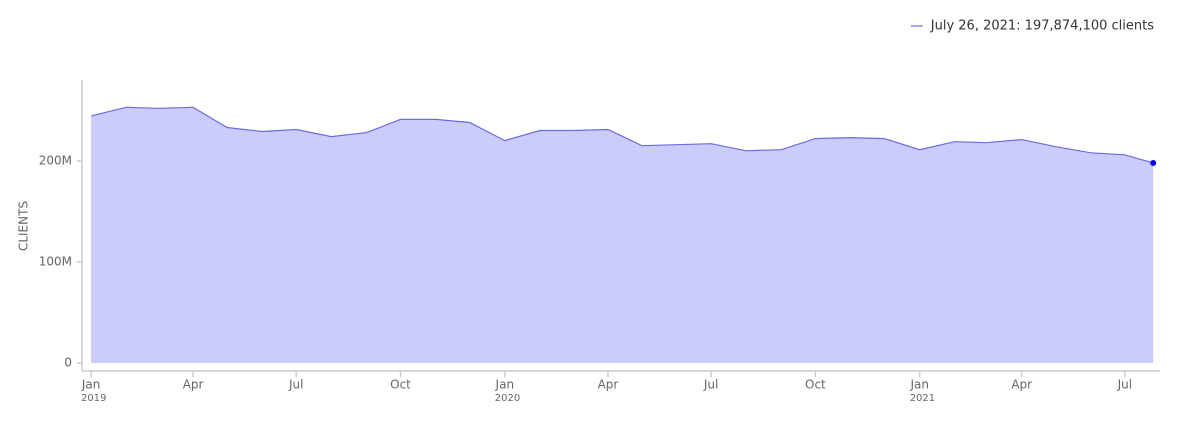 The height and width of the screenshot is (435, 1189). Describe the element at coordinates (1153, 163) in the screenshot. I see `last-point` at that location.